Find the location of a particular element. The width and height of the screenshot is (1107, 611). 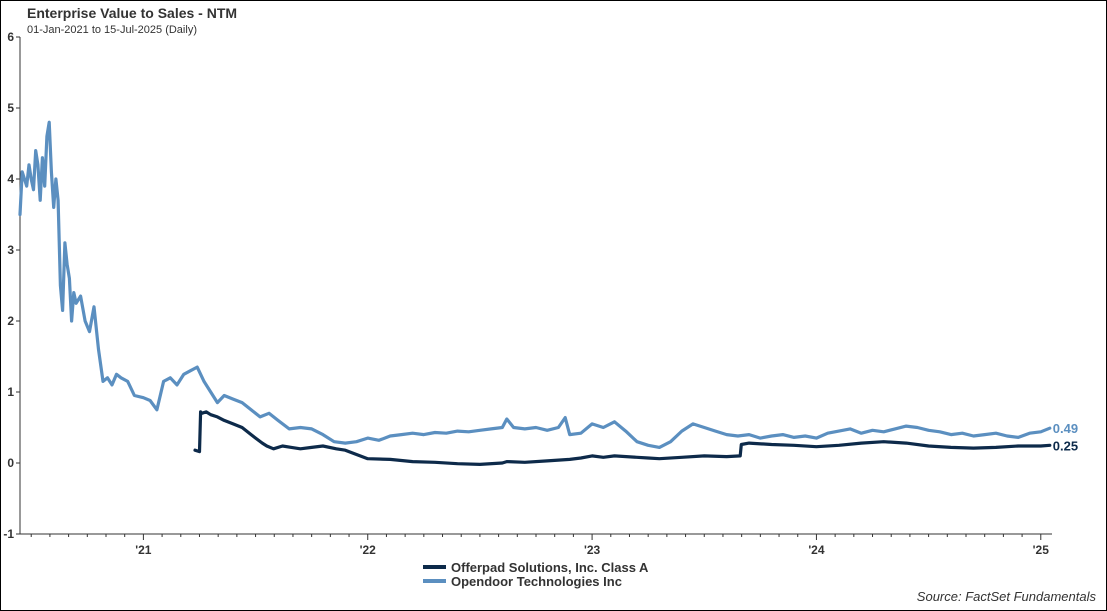

end-labels: 0.25 0.49 is located at coordinates (1065, 437).